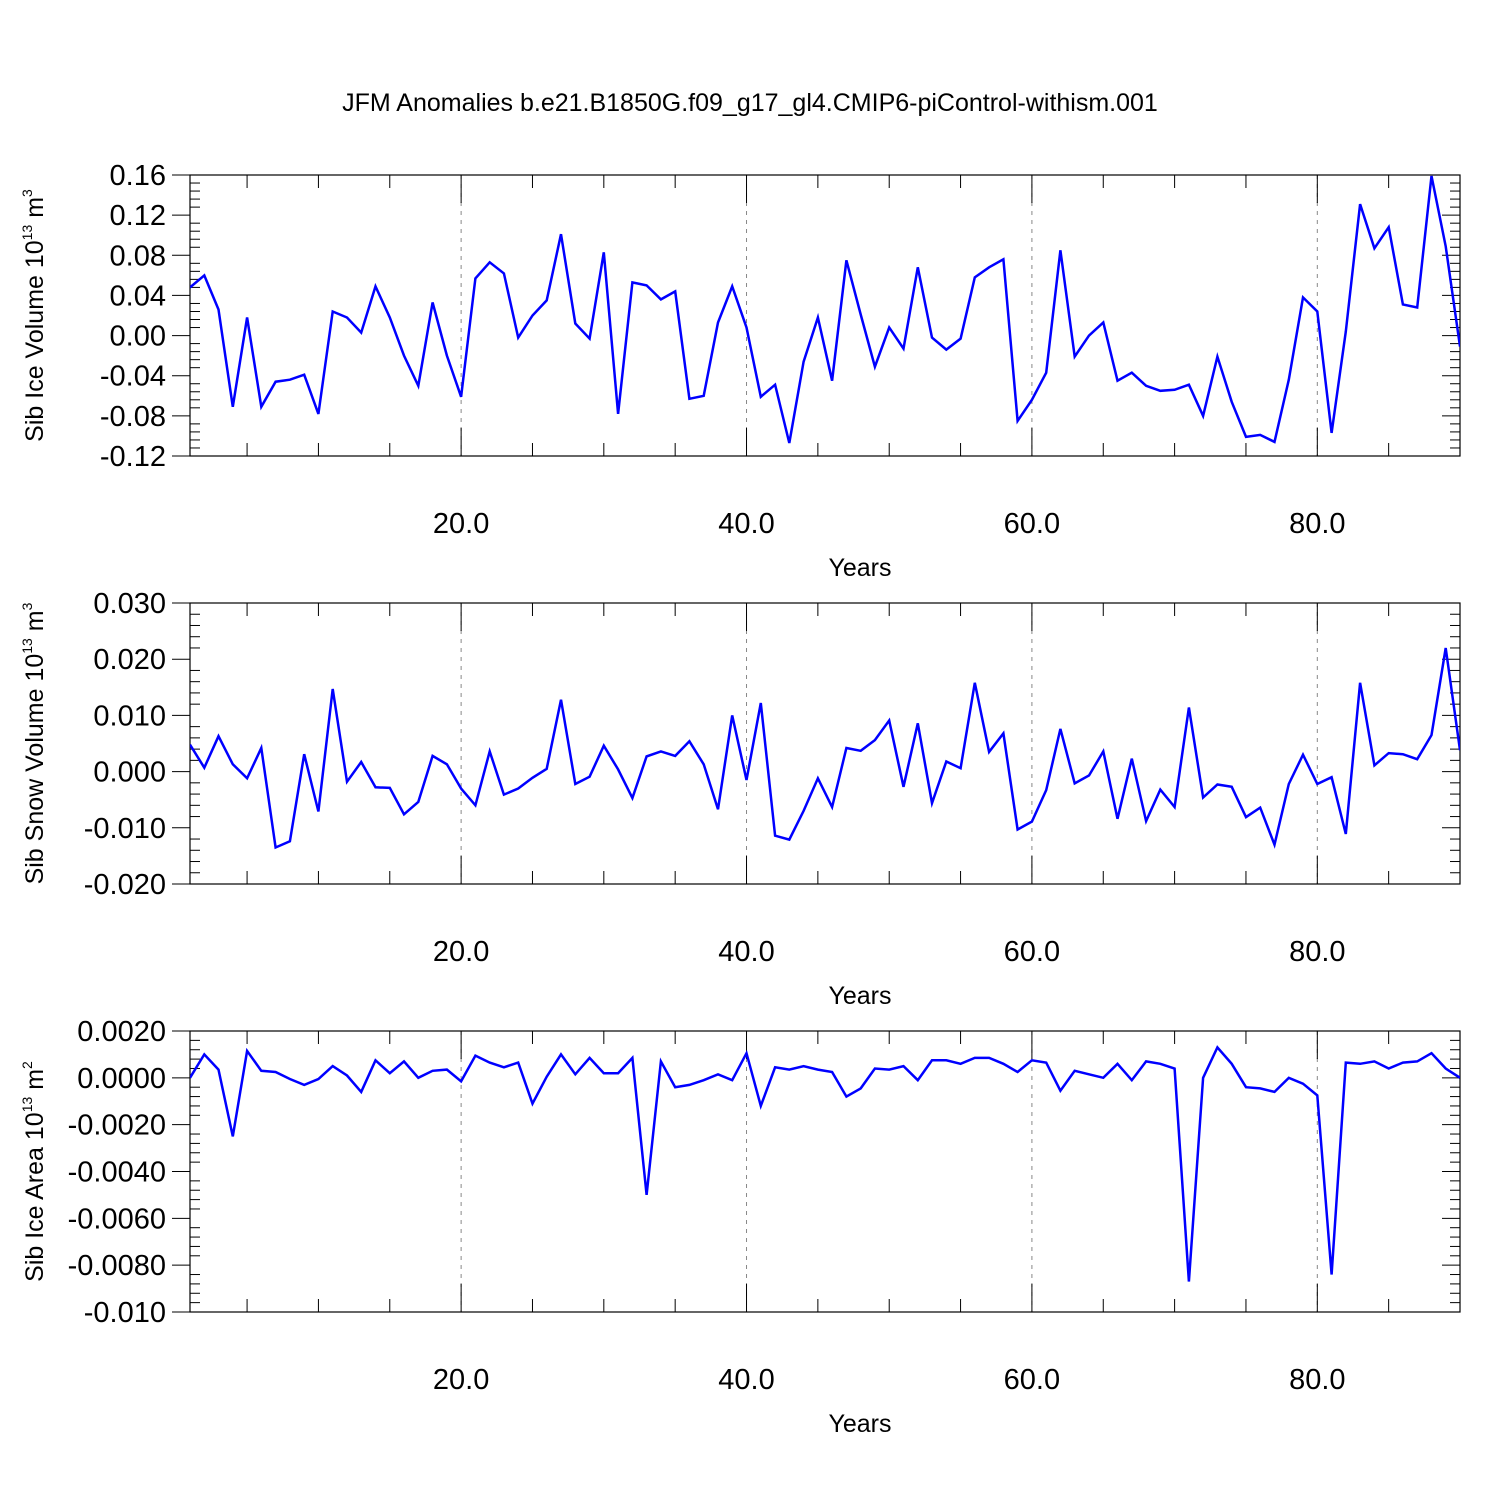 This screenshot has height=1500, width=1500. I want to click on y-tick-label: -0.0080, so click(117, 1266).